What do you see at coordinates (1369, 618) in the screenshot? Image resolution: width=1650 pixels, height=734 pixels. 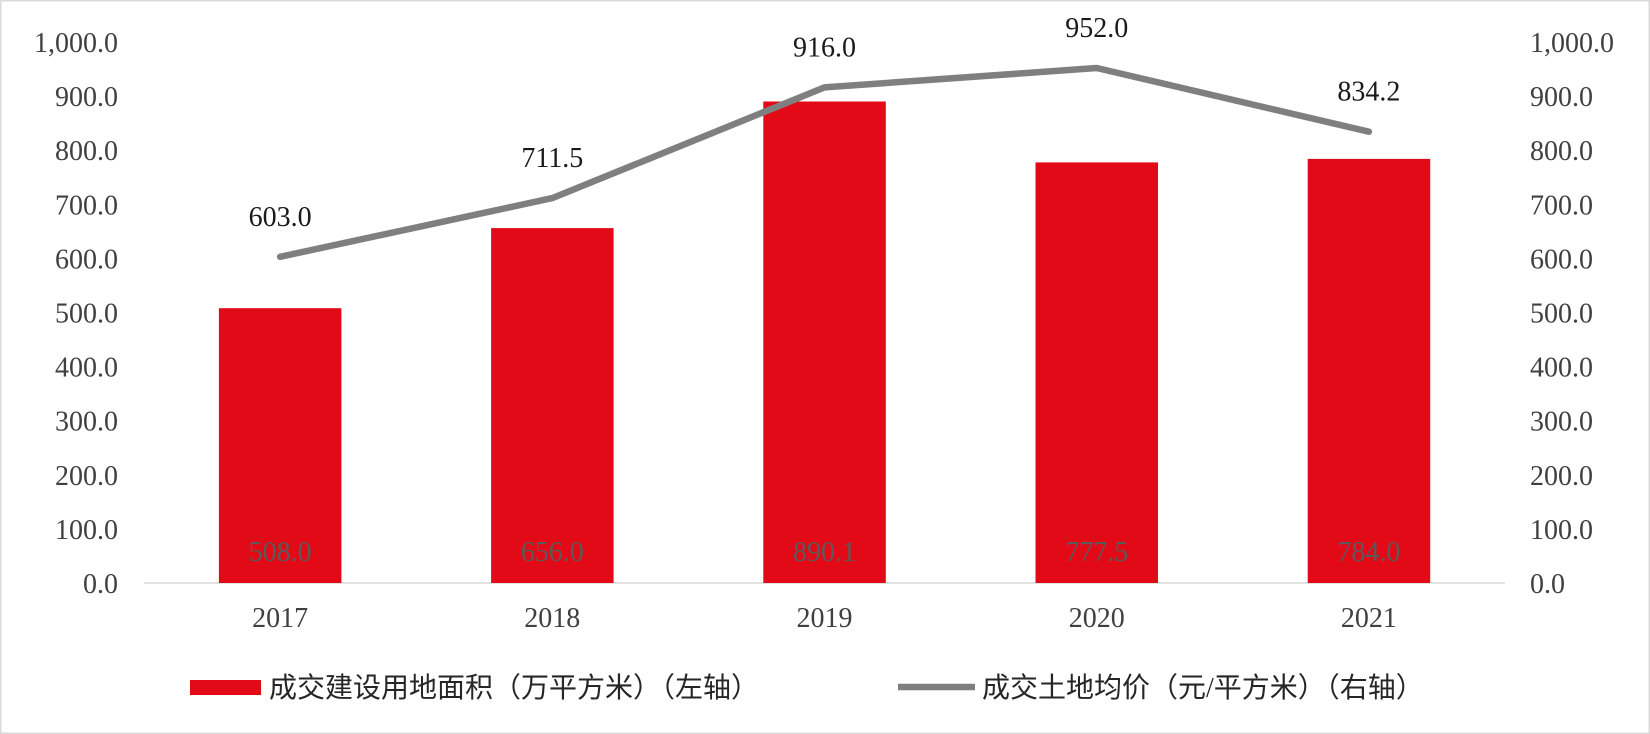 I see `x-tick-label-2021: 2021` at bounding box center [1369, 618].